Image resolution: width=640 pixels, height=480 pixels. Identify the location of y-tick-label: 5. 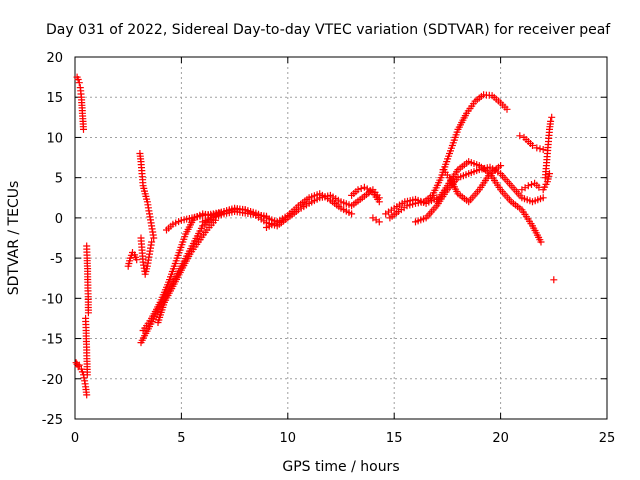
(59, 179).